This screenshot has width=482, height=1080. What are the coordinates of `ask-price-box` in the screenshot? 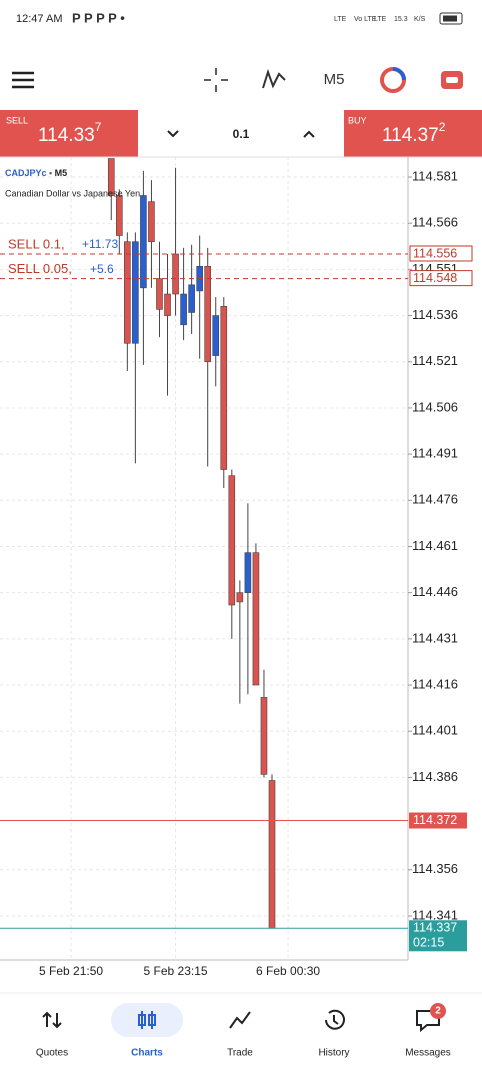 It's located at (438, 820).